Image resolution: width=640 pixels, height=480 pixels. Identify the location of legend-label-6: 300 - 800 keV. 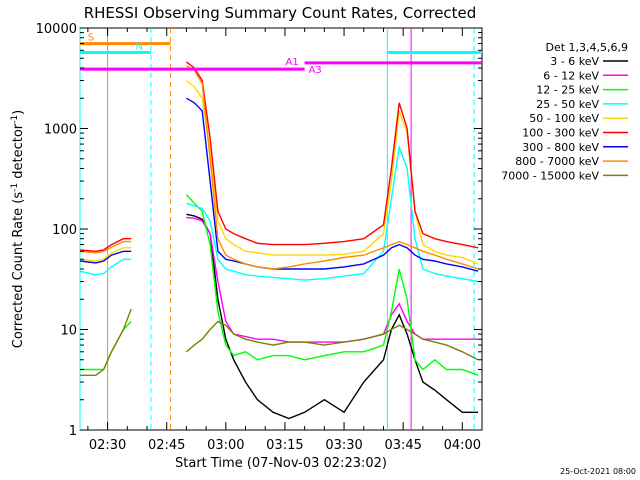
(560, 147).